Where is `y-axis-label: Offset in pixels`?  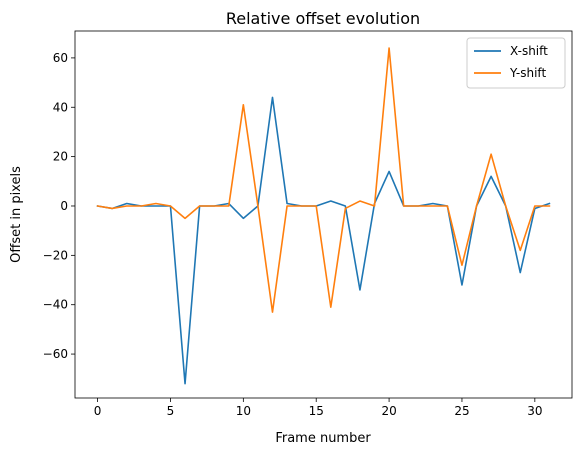 y-axis-label: Offset in pixels is located at coordinates (16, 214).